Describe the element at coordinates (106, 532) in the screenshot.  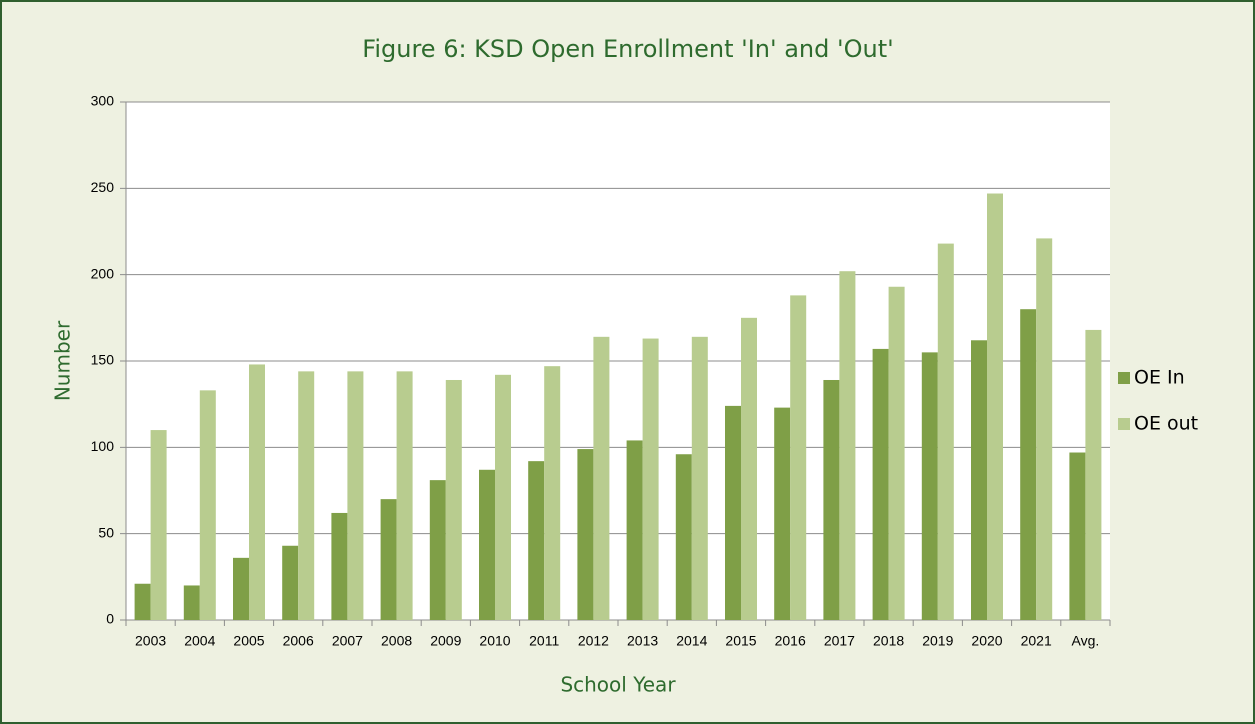
I see `y-tick-label: 50` at that location.